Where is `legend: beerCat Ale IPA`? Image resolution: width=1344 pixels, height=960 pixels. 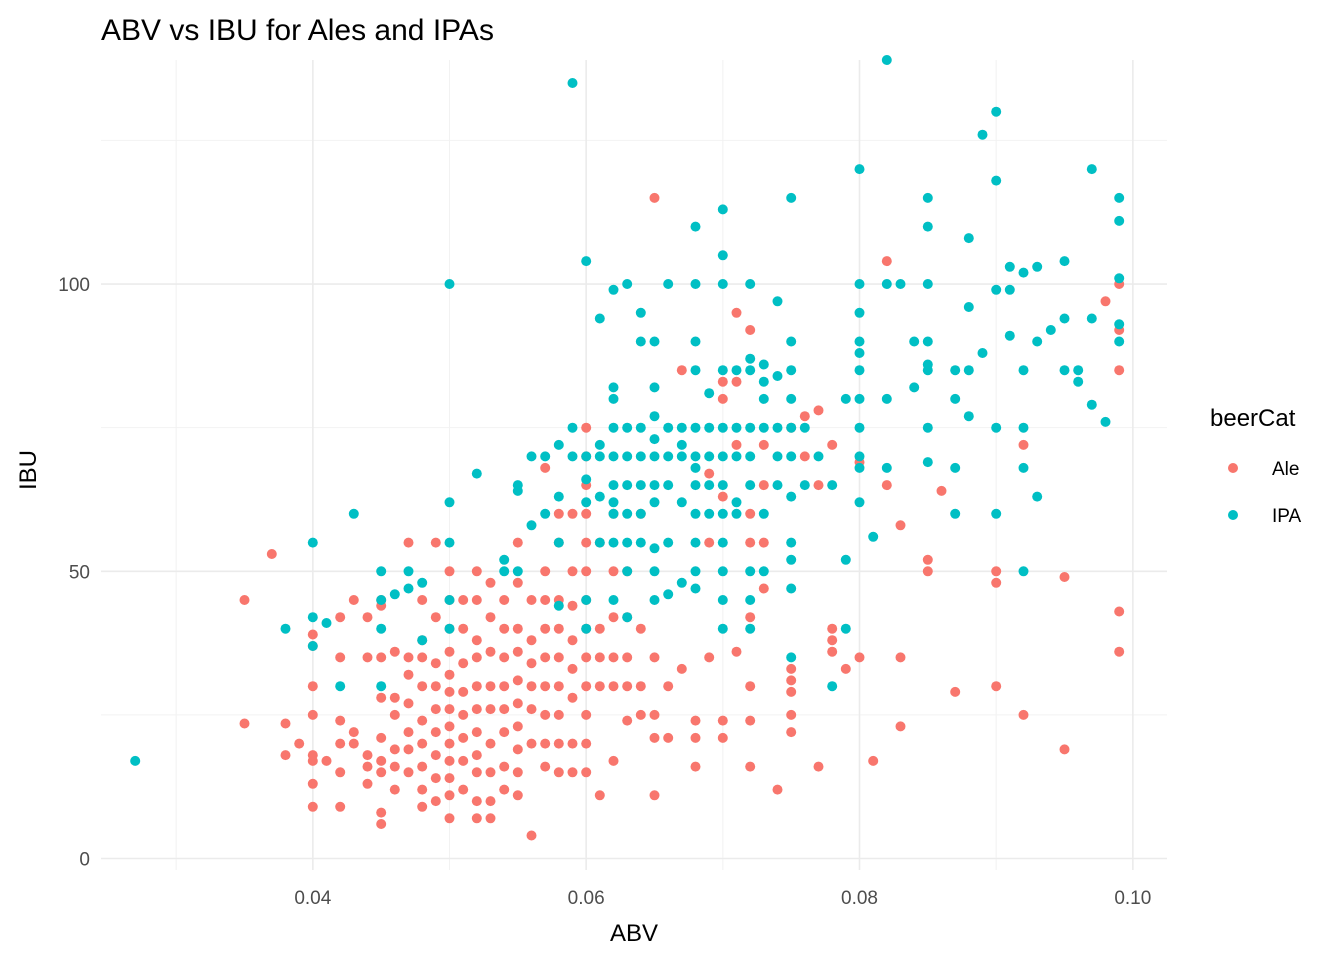
legend: beerCat Ale IPA is located at coordinates (1256, 466).